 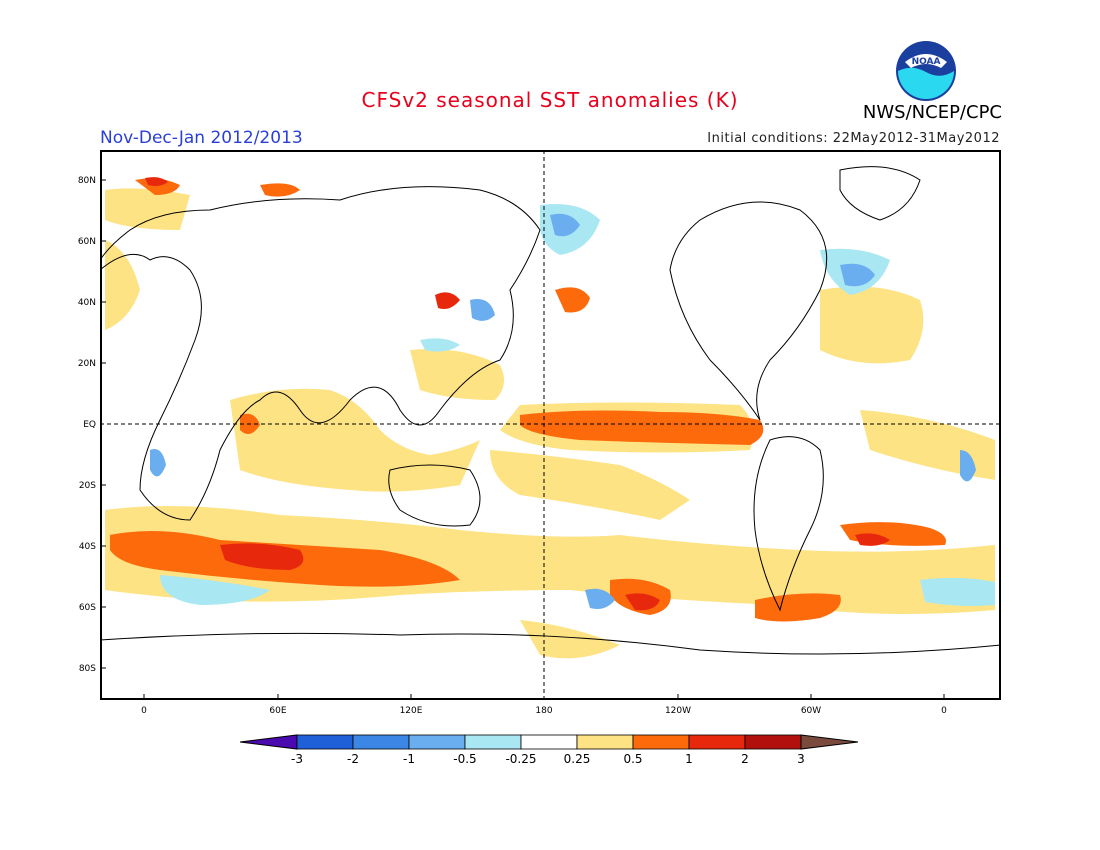 What do you see at coordinates (87, 608) in the screenshot?
I see `lat-label-60s: 60S` at bounding box center [87, 608].